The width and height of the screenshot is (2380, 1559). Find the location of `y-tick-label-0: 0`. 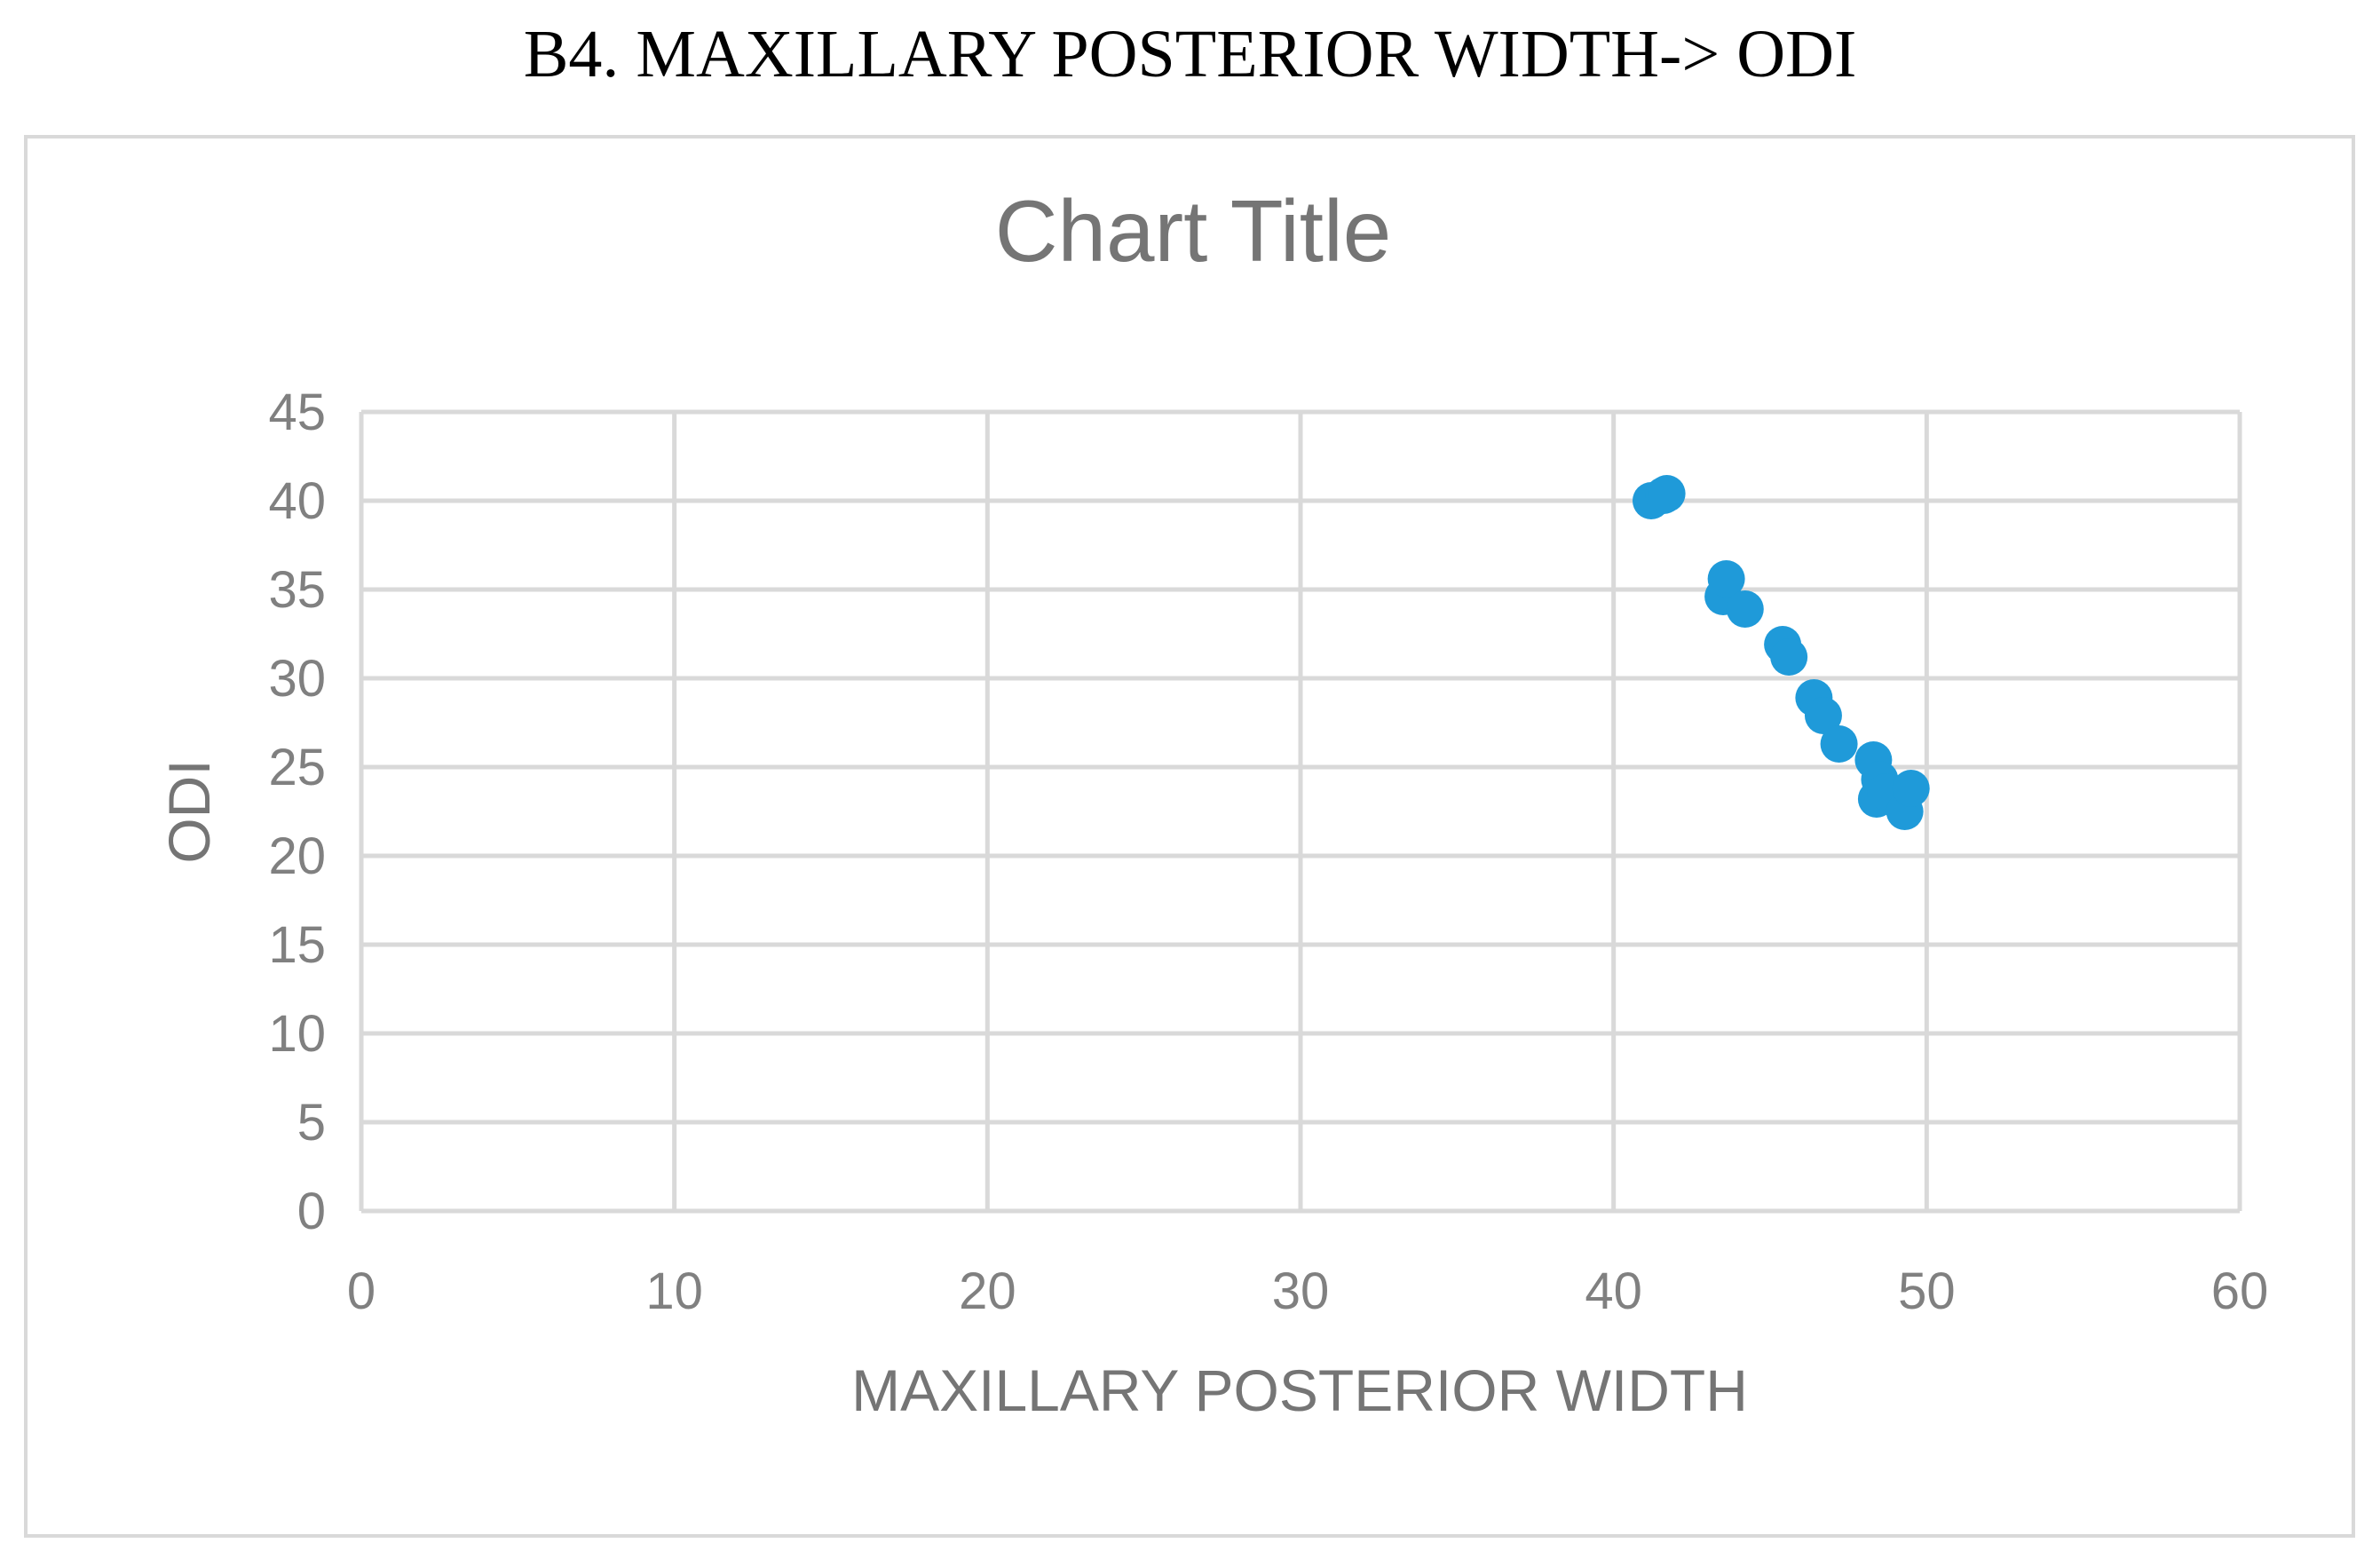

y-tick-label-0: 0 is located at coordinates (311, 1211).